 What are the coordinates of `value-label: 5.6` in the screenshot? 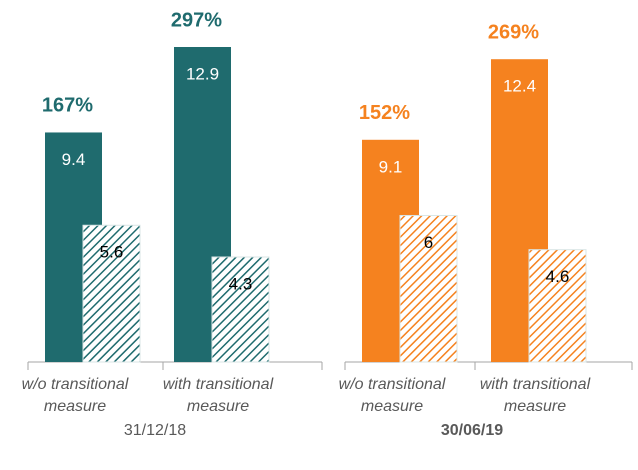 It's located at (112, 252).